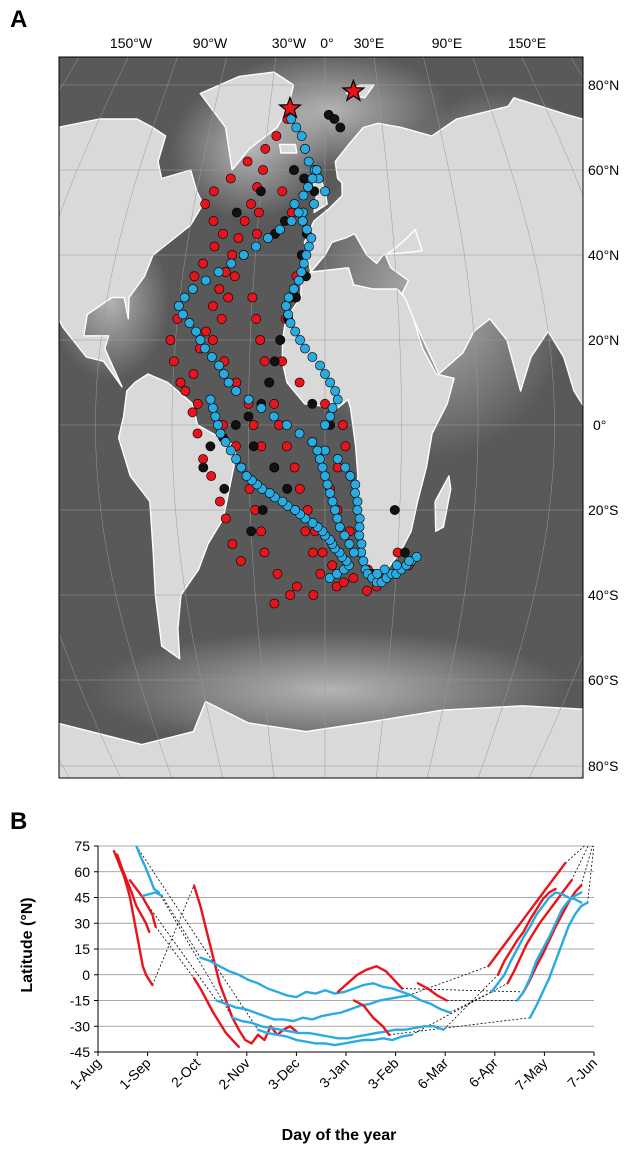 The width and height of the screenshot is (625, 1157). What do you see at coordinates (603, 255) in the screenshot?
I see `lat-tick-label-2: 40°N` at bounding box center [603, 255].